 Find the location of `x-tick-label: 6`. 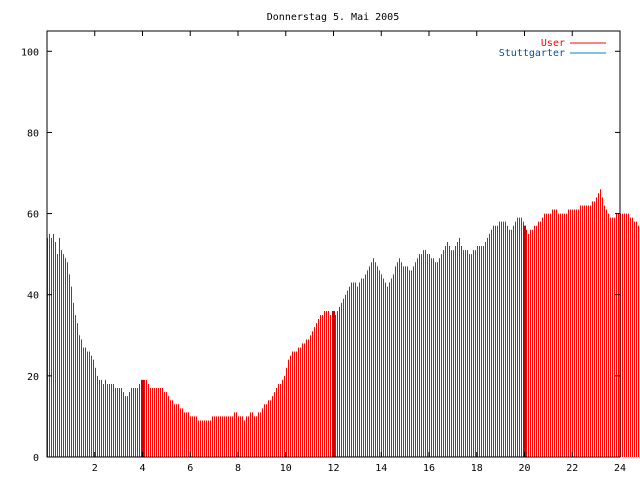

x-tick-label: 6 is located at coordinates (190, 468).